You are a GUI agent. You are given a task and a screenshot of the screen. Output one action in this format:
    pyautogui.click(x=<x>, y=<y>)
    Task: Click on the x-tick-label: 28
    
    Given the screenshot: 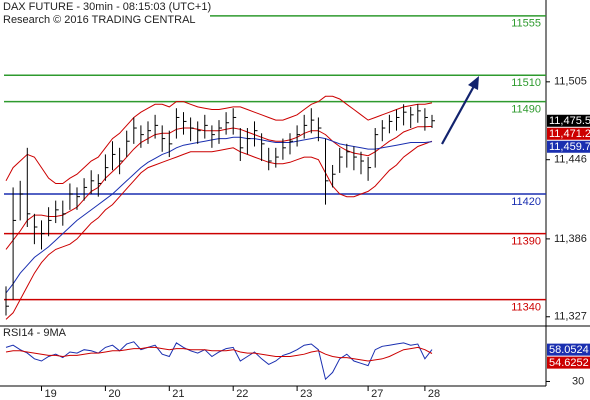 What is the action you would take?
    pyautogui.click(x=434, y=394)
    